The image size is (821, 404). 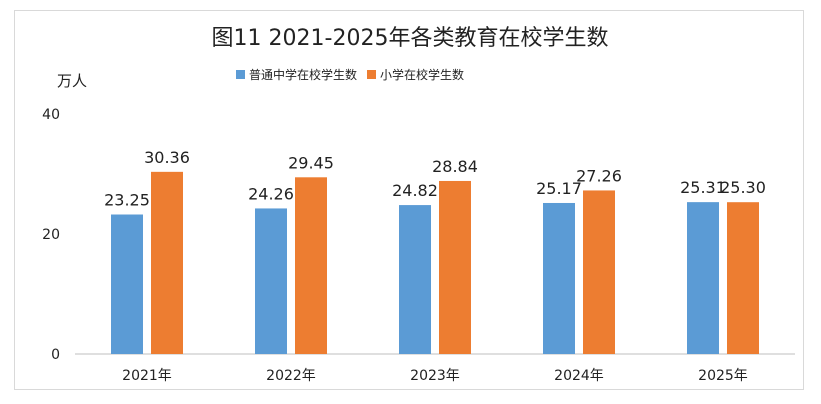 What do you see at coordinates (271, 193) in the screenshot?
I see `data-label-0-1: 24.26` at bounding box center [271, 193].